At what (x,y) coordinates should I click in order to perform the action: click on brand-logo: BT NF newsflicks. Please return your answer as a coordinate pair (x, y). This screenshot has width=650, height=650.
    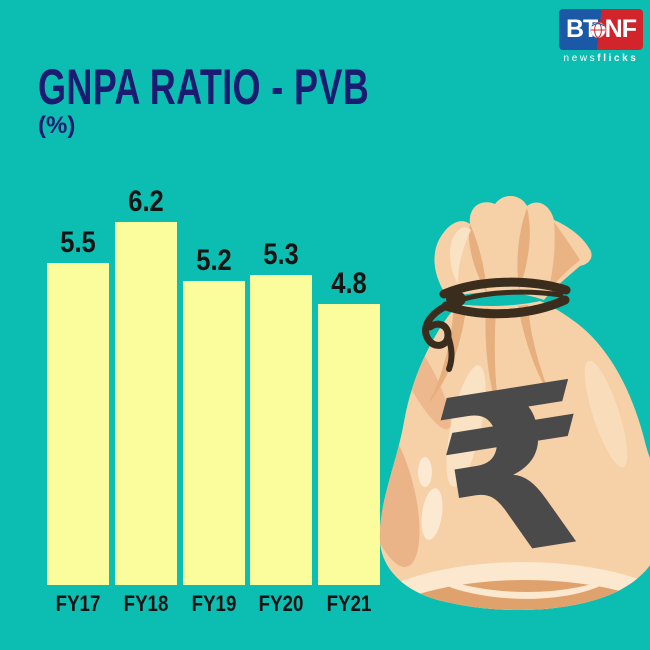
    Looking at the image, I should click on (601, 36).